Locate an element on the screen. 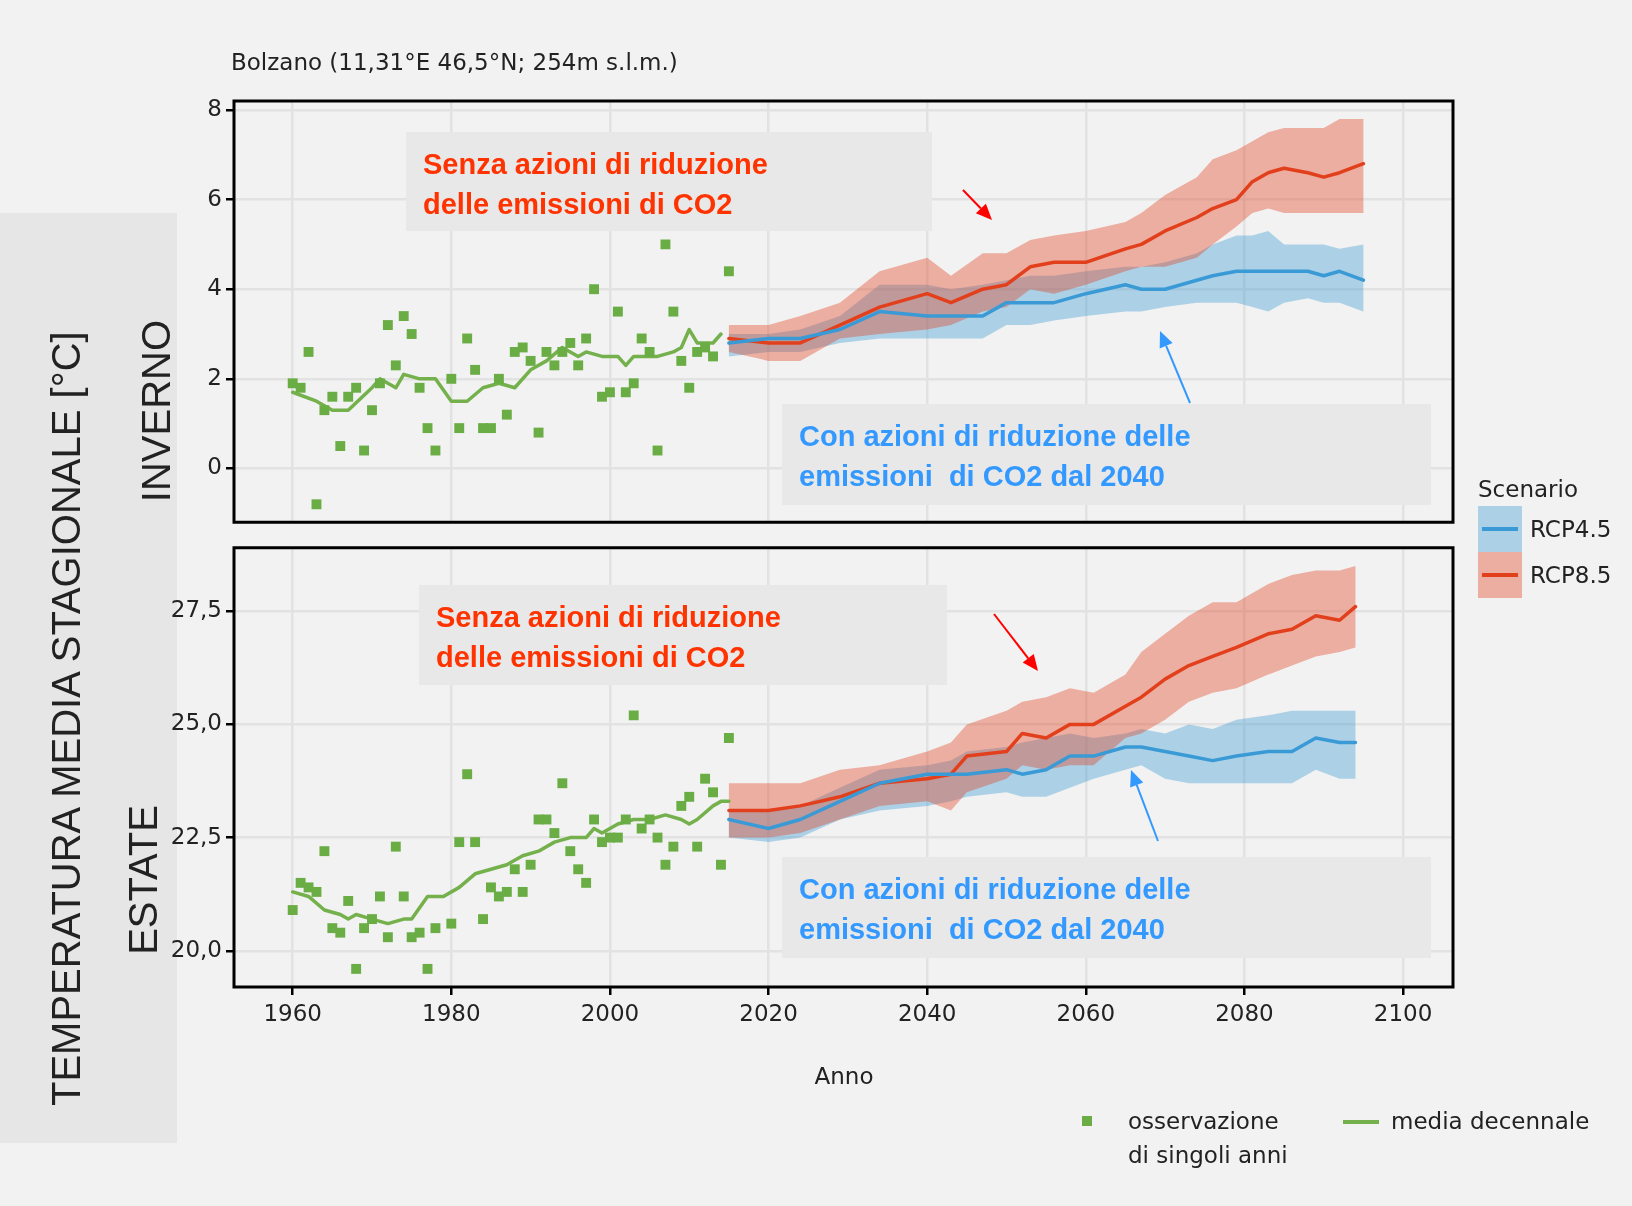  legend-label: media decennale is located at coordinates (1490, 1121).